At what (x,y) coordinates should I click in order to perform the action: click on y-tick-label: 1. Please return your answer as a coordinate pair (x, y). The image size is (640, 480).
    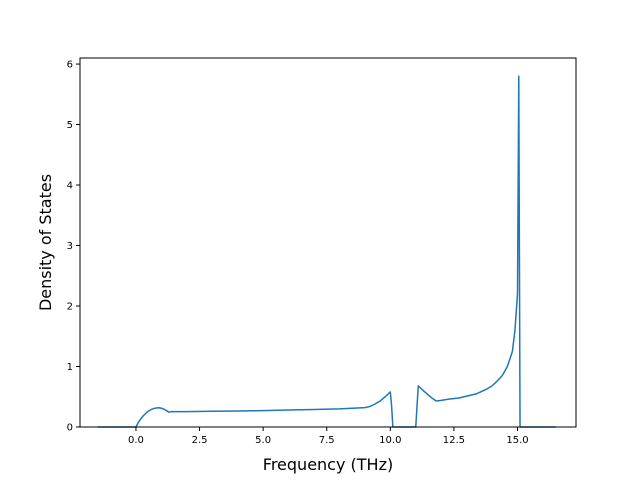
    Looking at the image, I should click on (70, 367).